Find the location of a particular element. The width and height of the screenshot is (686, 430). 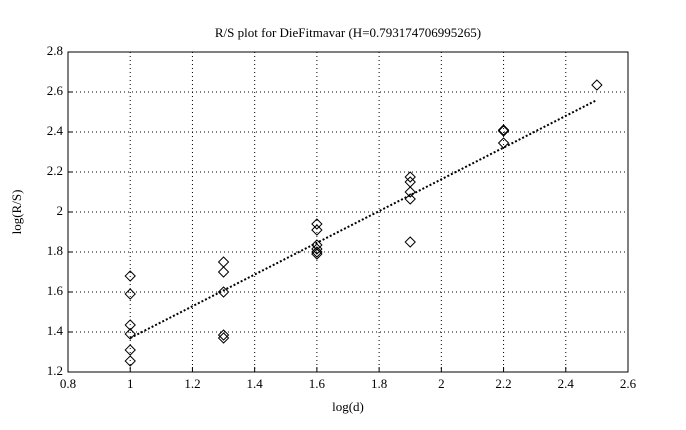

x-tick-label: 1.6 is located at coordinates (317, 383).